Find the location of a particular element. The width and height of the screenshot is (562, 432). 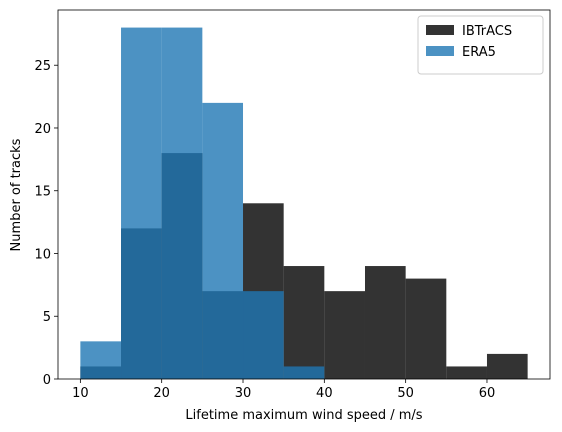

y-tick-label: 0 is located at coordinates (47, 380).